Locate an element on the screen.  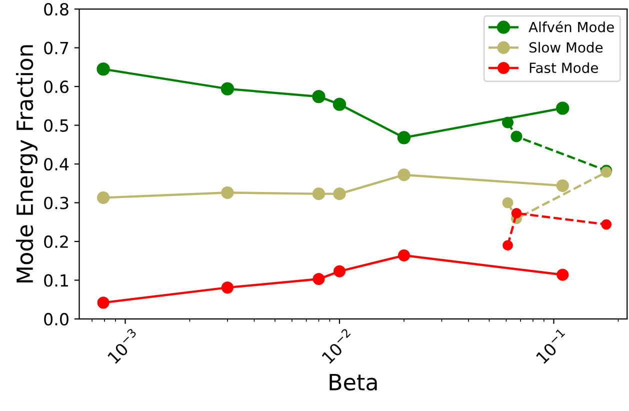
y-tick-label: 0.2 is located at coordinates (56, 241).